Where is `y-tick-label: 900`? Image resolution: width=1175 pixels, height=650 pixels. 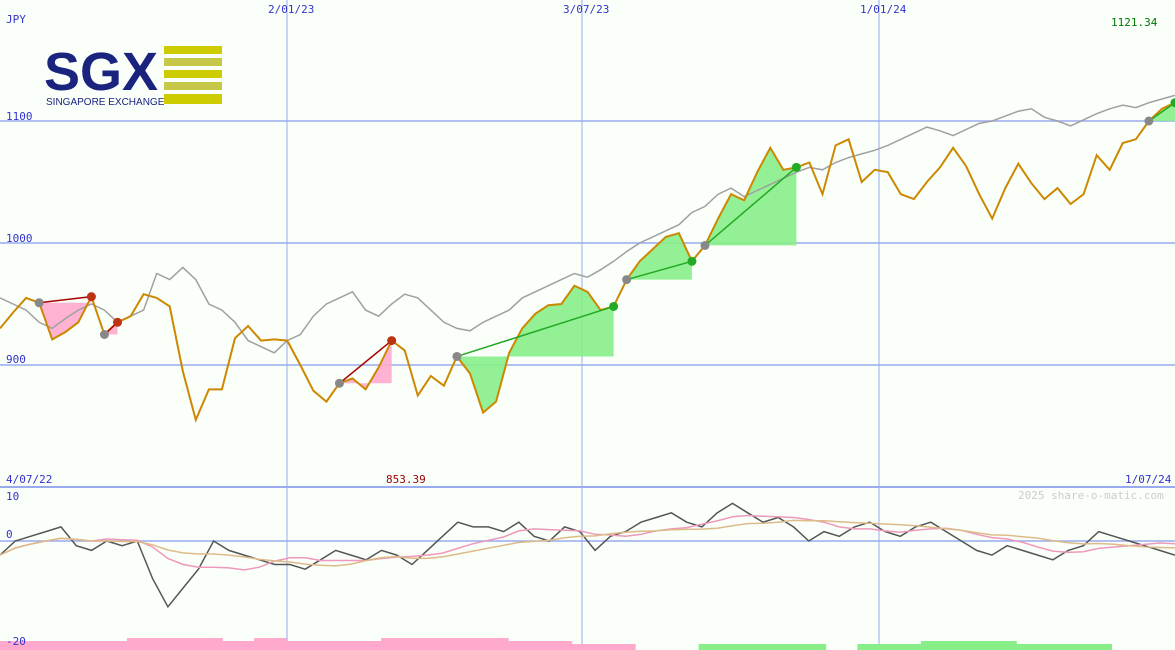 y-tick-label: 900 is located at coordinates (16, 359).